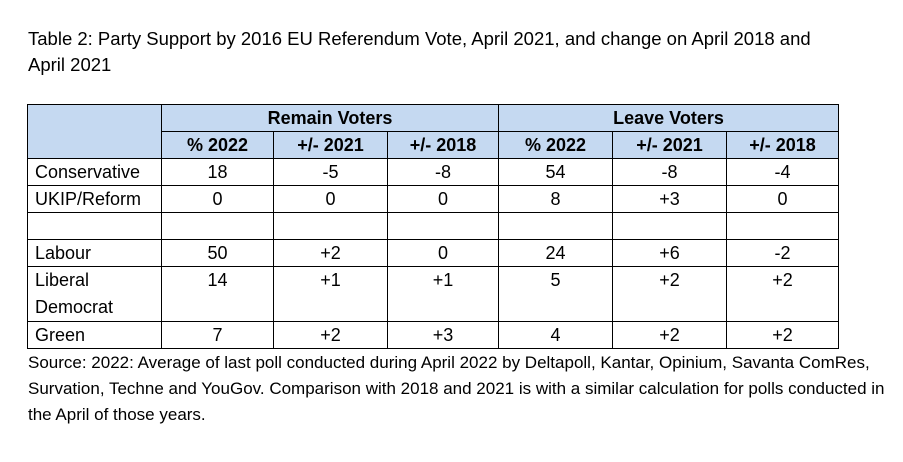 This screenshot has width=903, height=462. What do you see at coordinates (217, 172) in the screenshot?
I see `table-cell: 18` at bounding box center [217, 172].